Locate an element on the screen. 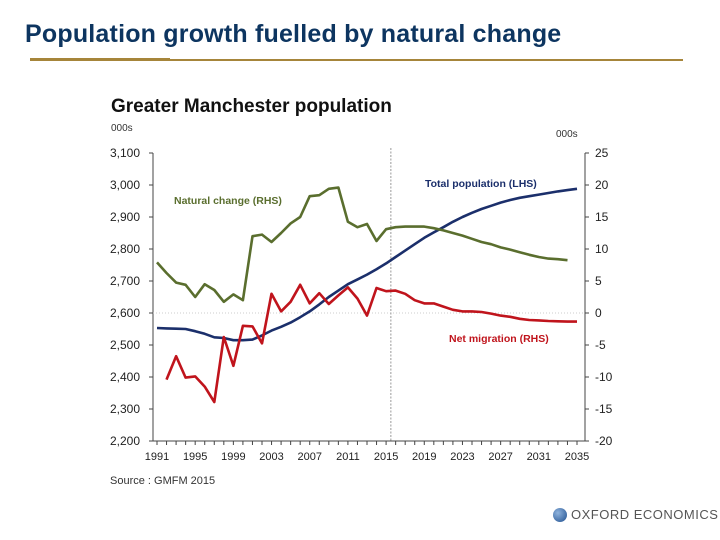 This screenshot has height=540, width=720. title-underline is located at coordinates (356, 60).